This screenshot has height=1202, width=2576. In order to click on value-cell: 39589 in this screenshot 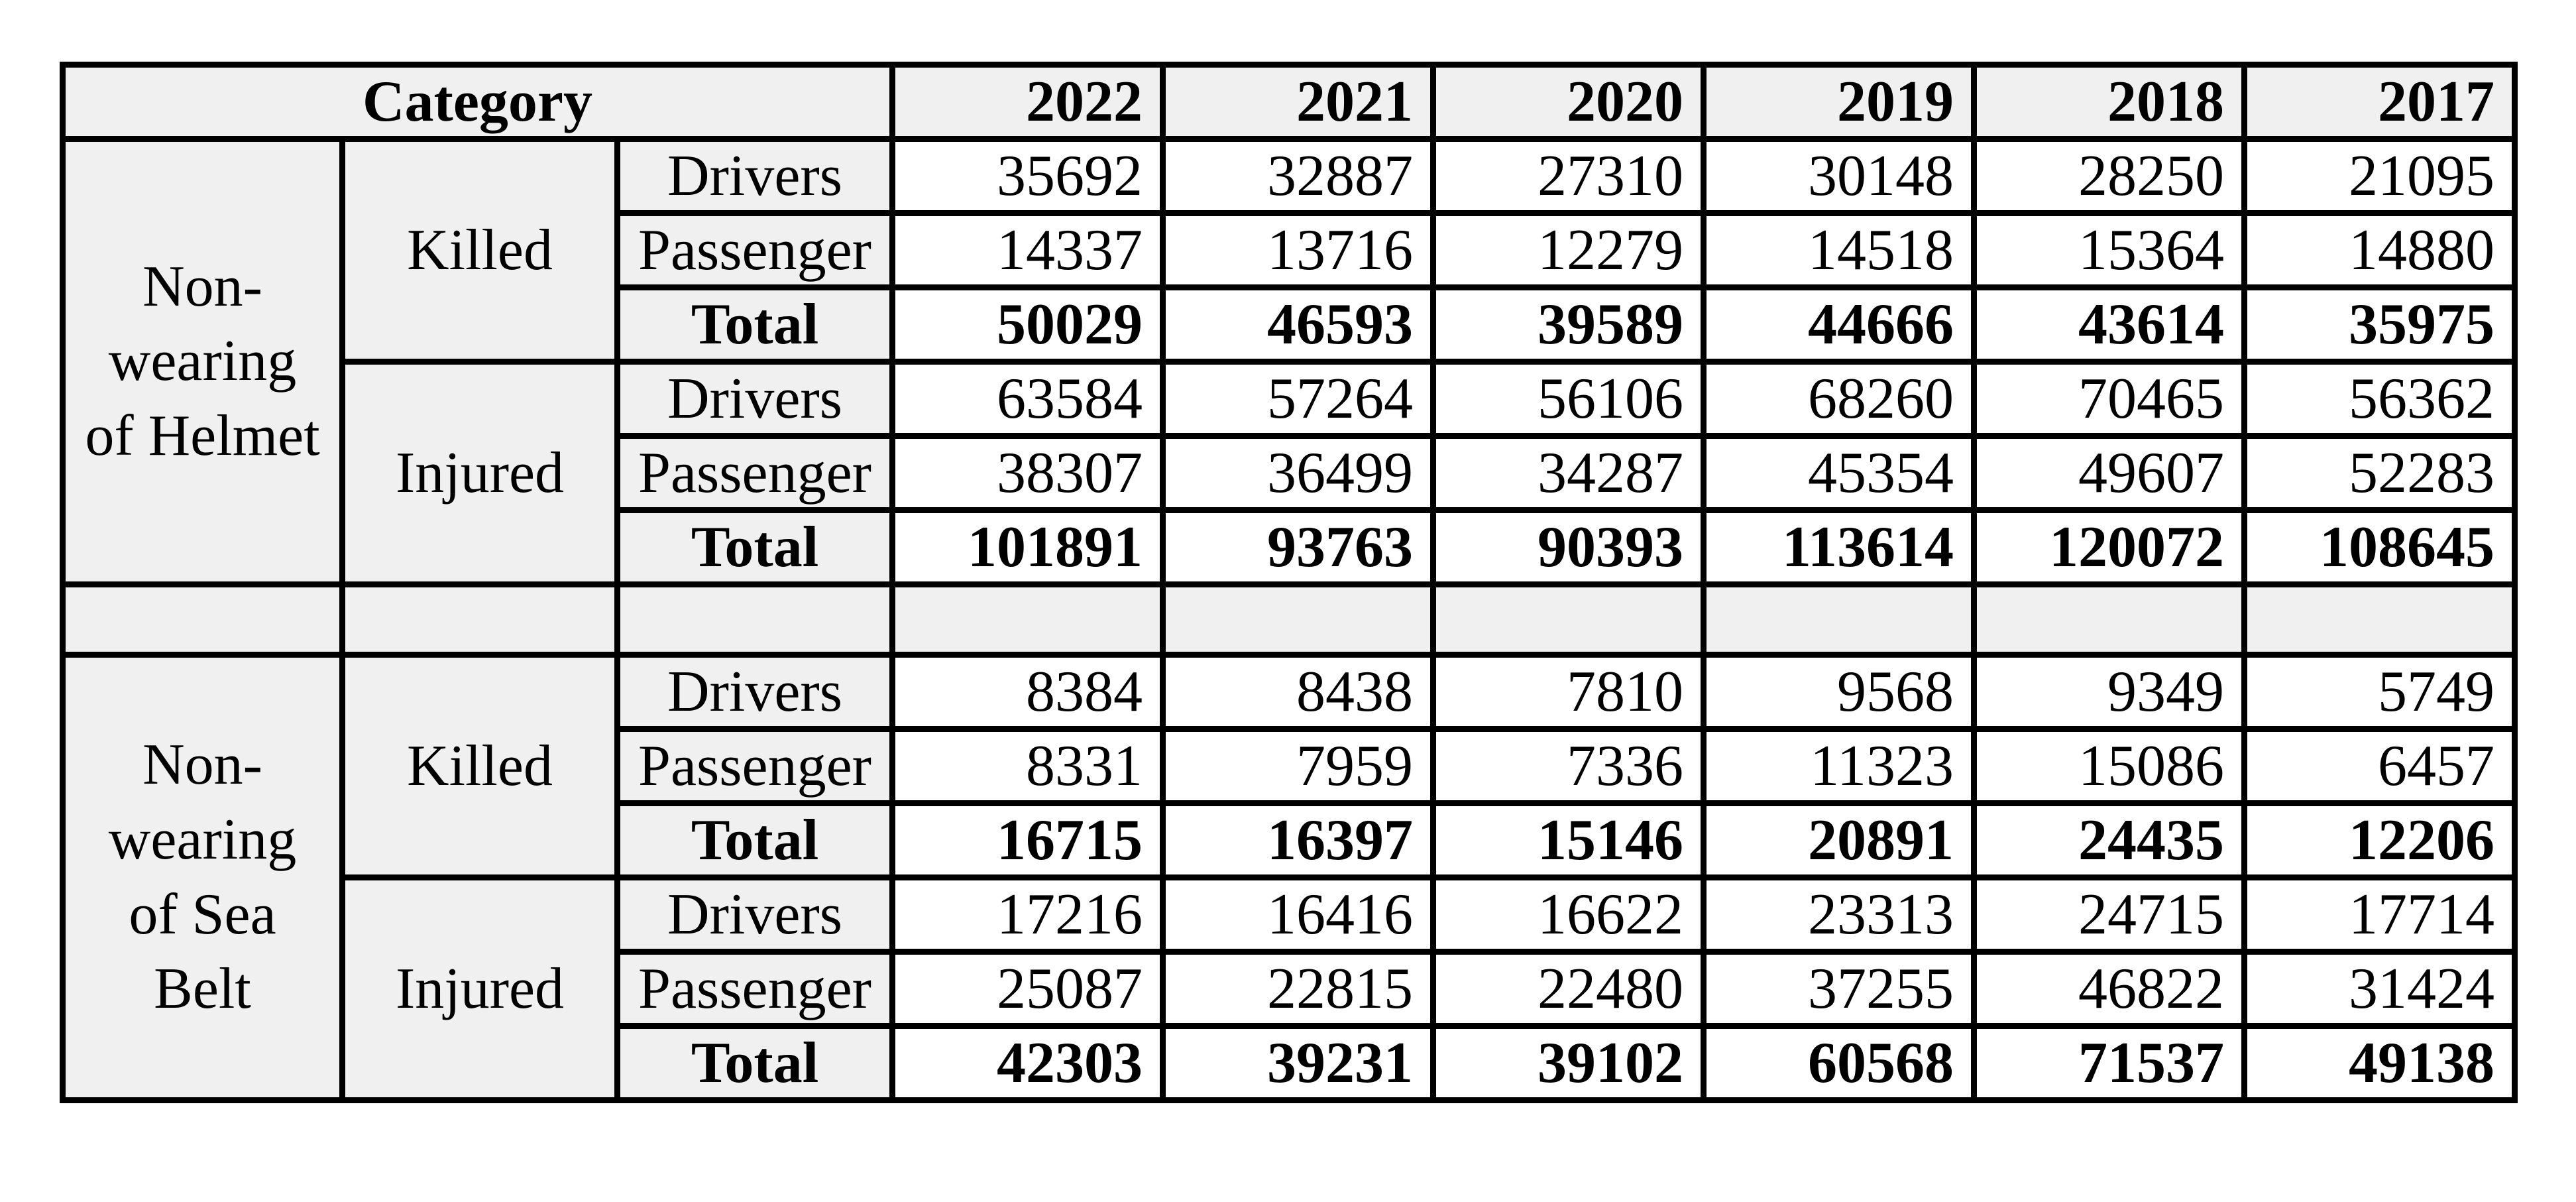, I will do `click(1568, 324)`.